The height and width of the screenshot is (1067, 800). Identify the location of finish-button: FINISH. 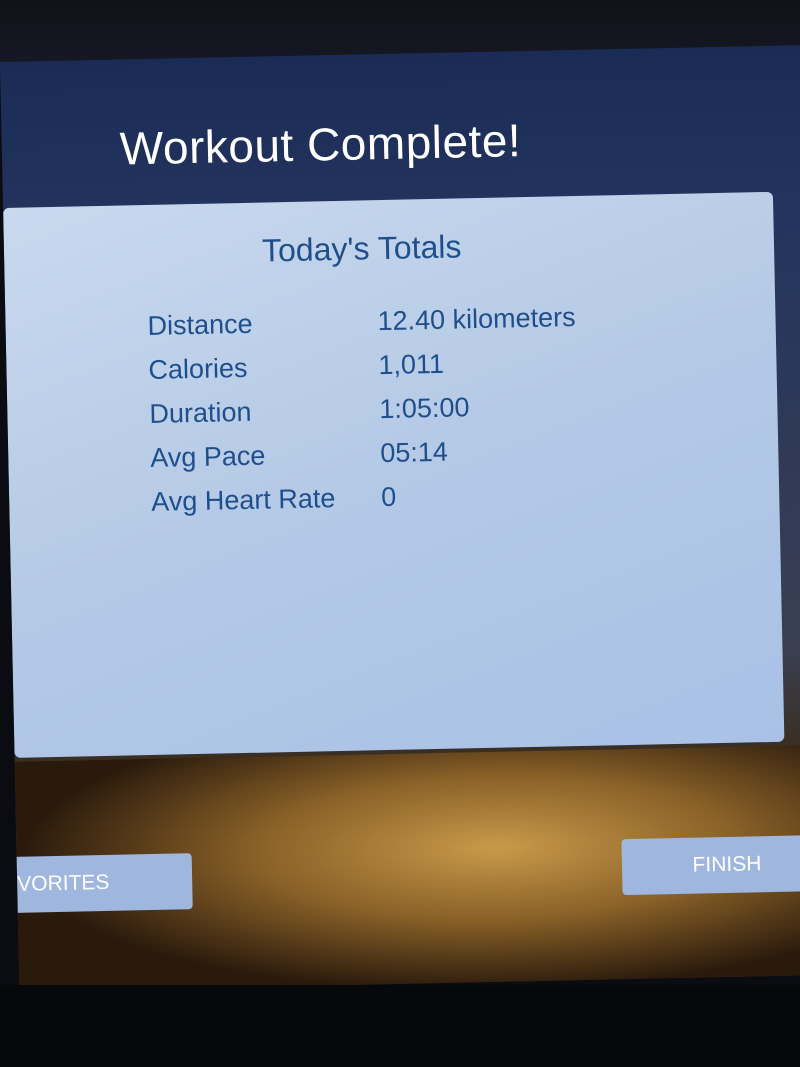
(710, 865).